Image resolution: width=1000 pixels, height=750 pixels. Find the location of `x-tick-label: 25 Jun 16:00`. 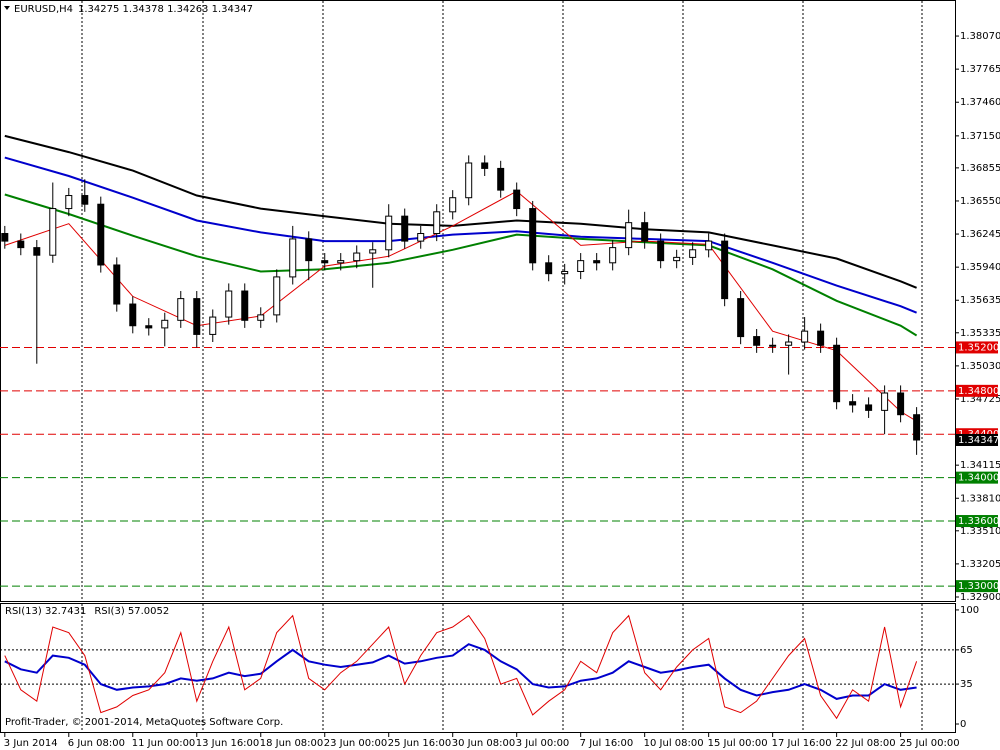

x-tick-label: 25 Jun 16:00 is located at coordinates (420, 743).